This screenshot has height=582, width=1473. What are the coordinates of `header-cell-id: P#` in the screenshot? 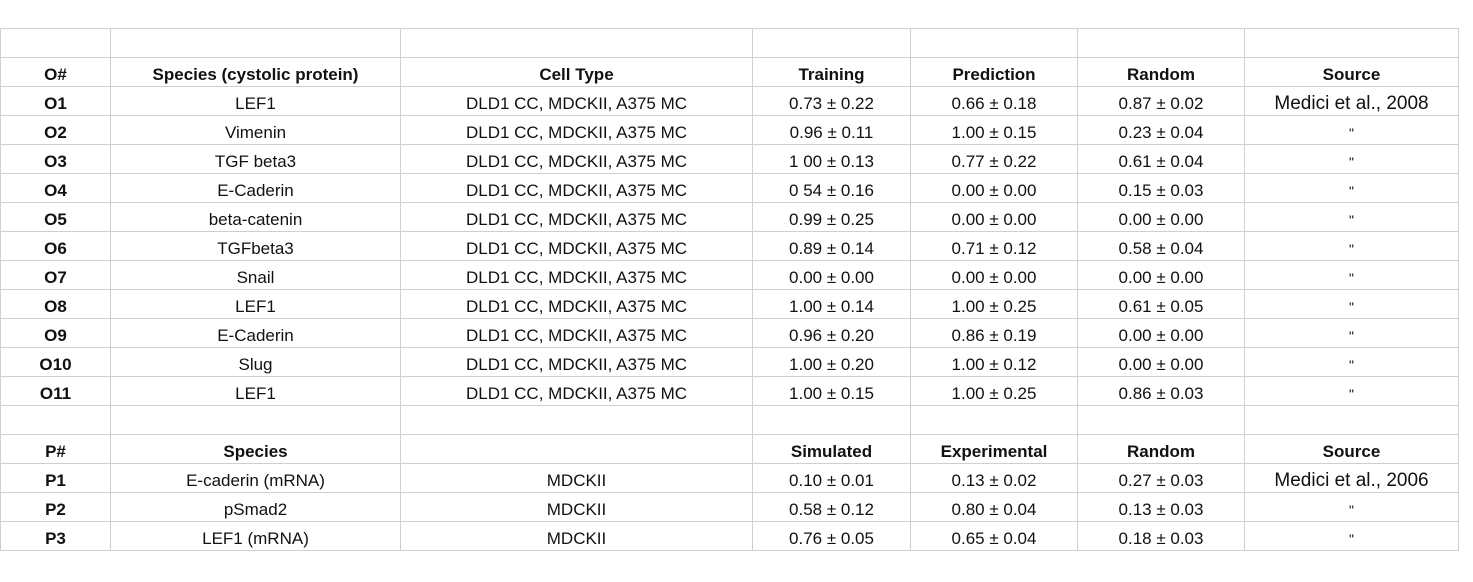 It's located at (55, 449).